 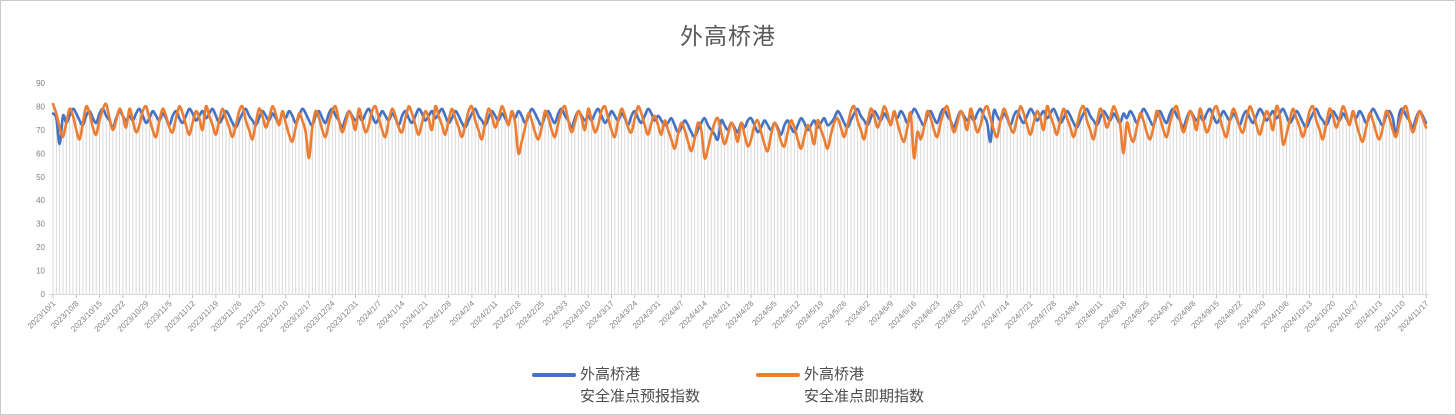 What do you see at coordinates (40, 200) in the screenshot?
I see `svg-text: 40` at bounding box center [40, 200].